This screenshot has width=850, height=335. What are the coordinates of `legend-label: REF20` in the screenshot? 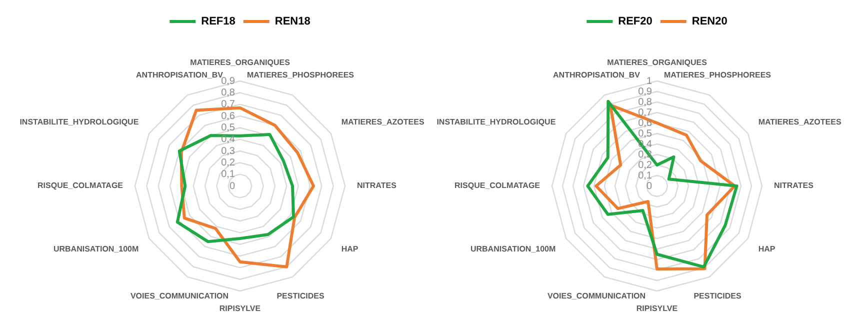 It's located at (635, 22).